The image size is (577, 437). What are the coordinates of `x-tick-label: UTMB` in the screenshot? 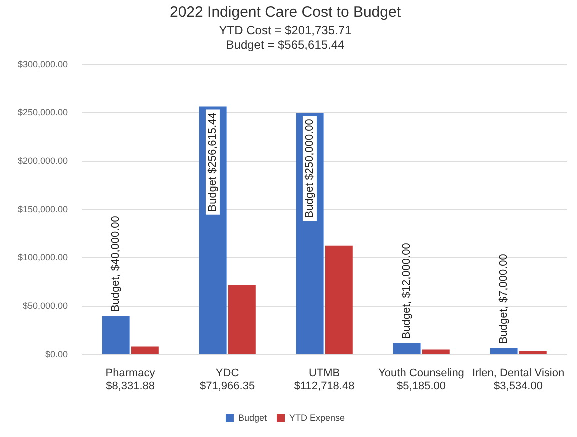 It's located at (324, 373).